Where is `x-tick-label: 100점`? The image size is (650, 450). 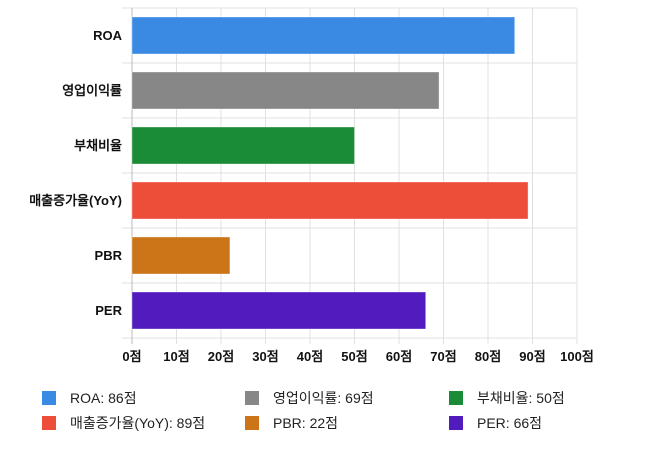
x-tick-label: 100점 is located at coordinates (577, 356).